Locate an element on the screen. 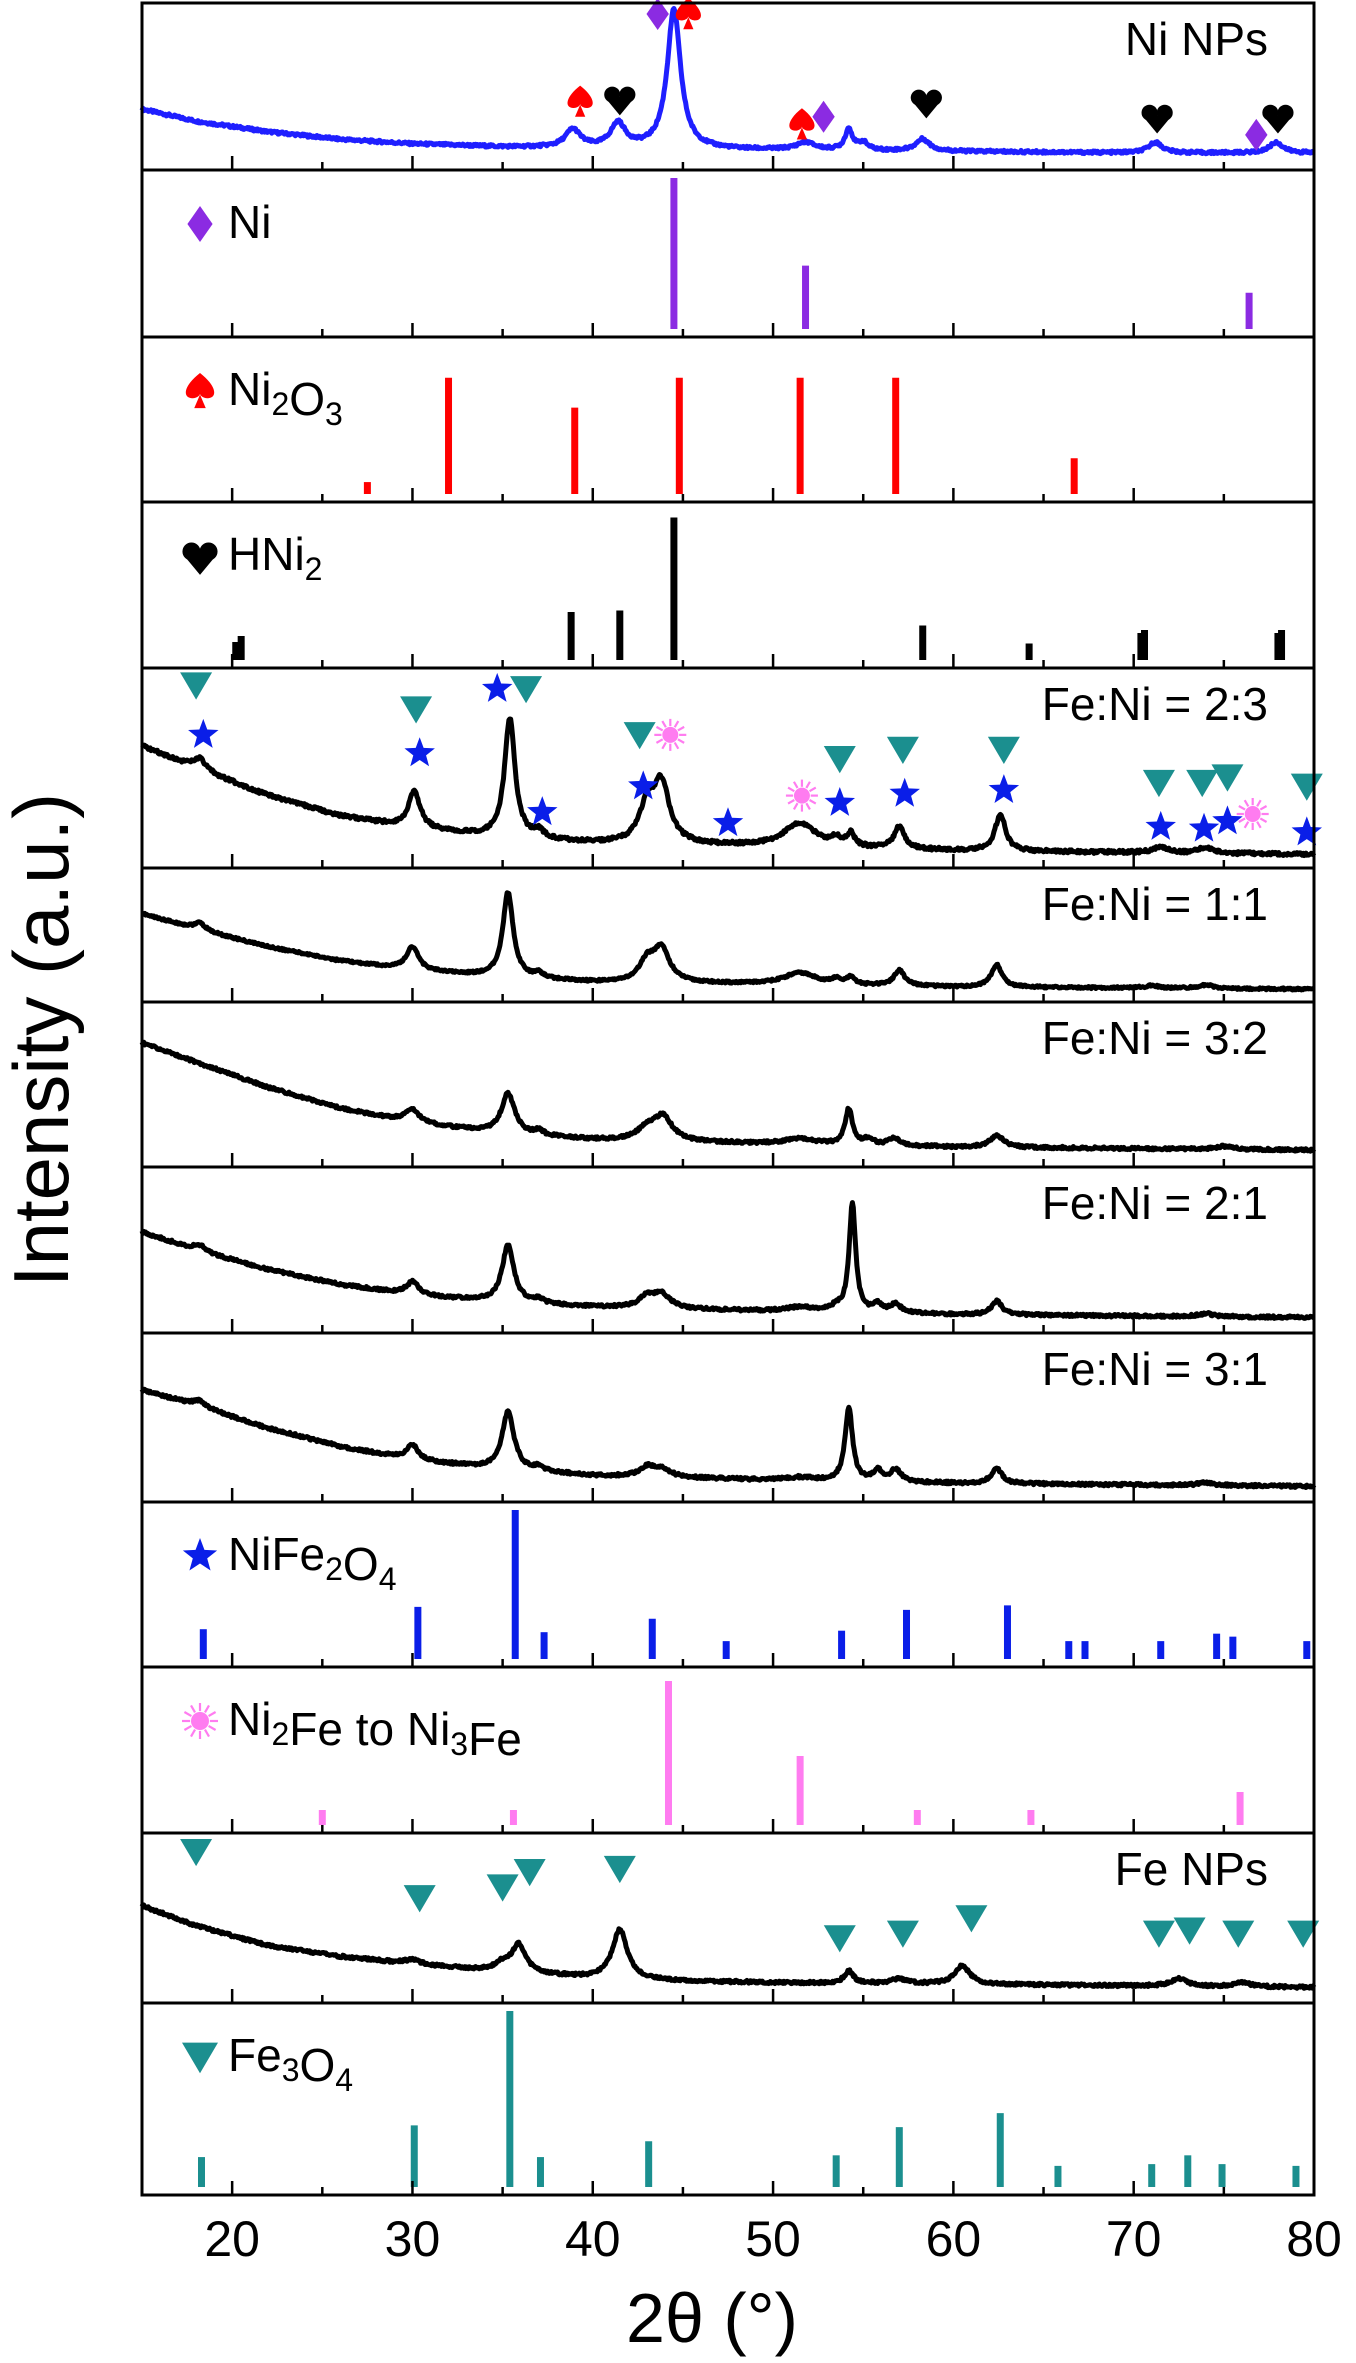 This screenshot has height=2363, width=1356. panel-pattern-0: Ni NPs is located at coordinates (727, 86).